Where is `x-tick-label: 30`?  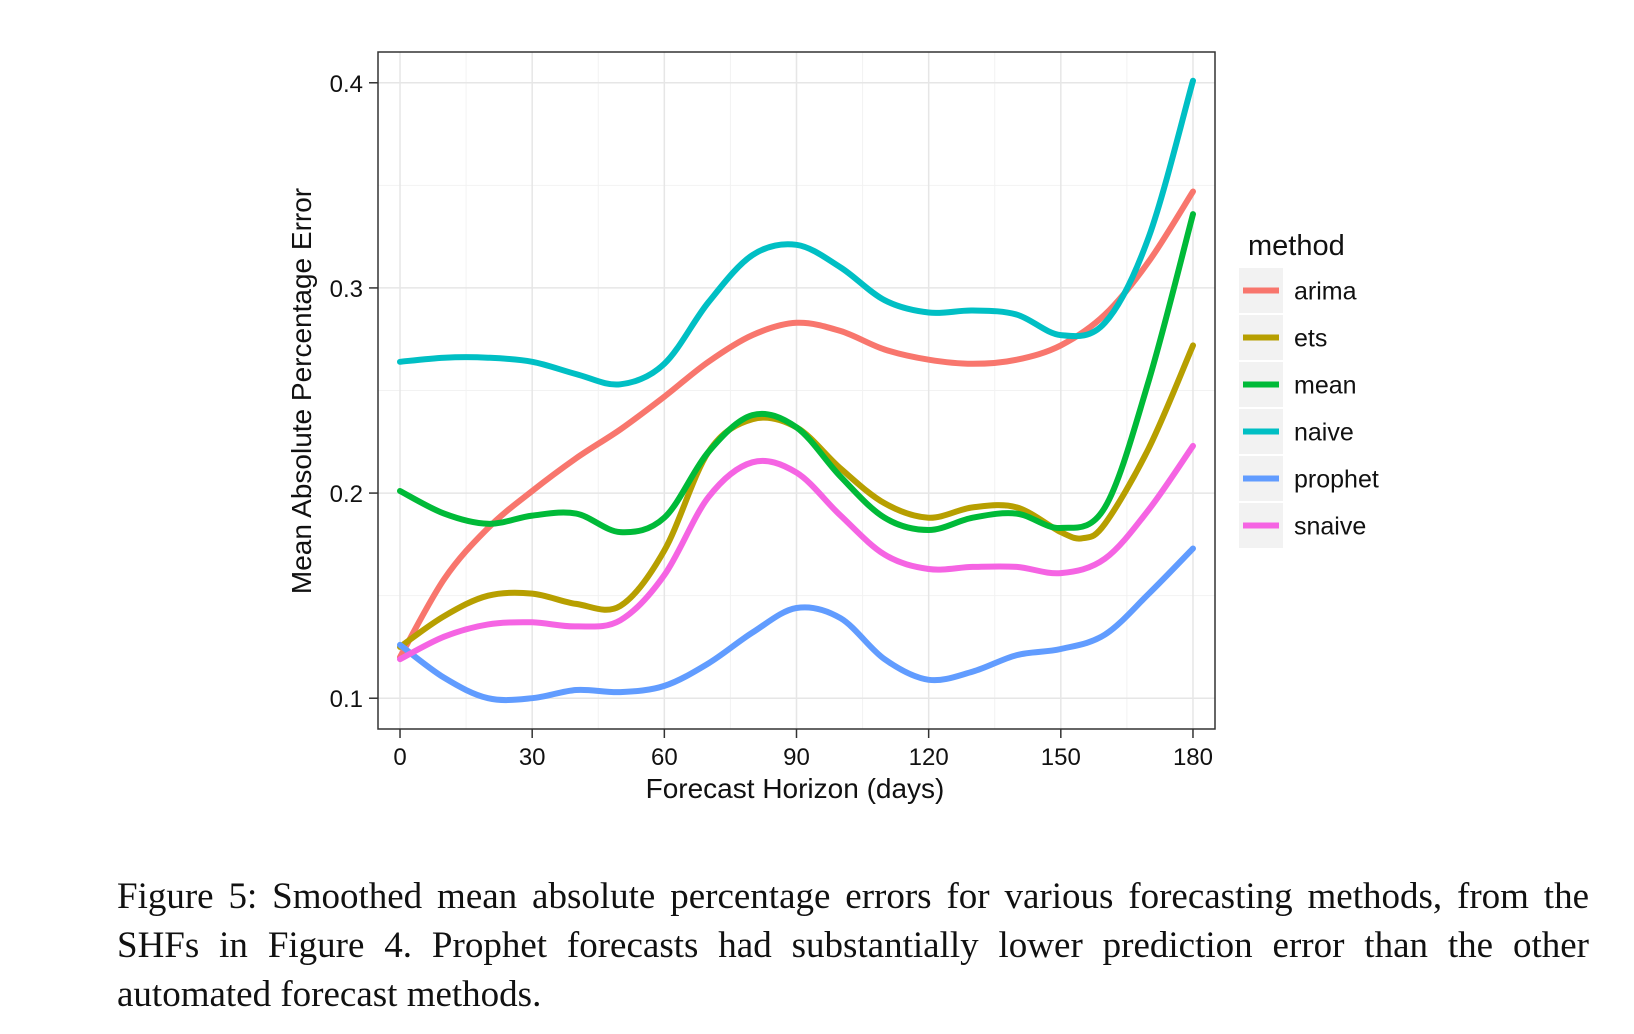
x-tick-label: 30 is located at coordinates (532, 757).